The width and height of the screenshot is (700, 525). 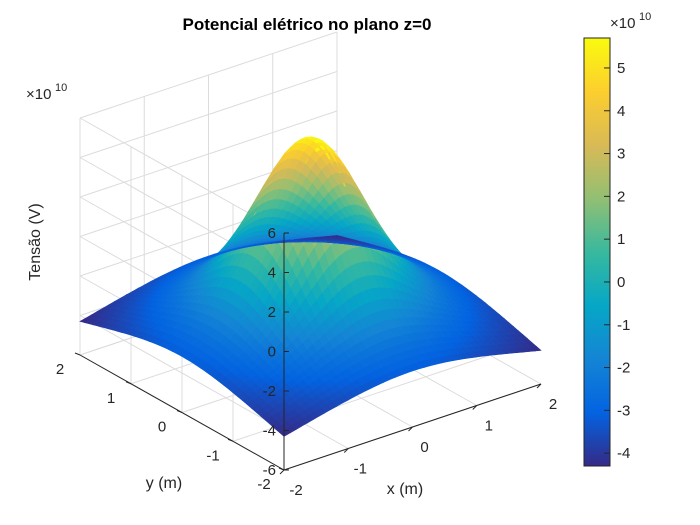 What do you see at coordinates (621, 196) in the screenshot?
I see `colorbar-tick-label: 2` at bounding box center [621, 196].